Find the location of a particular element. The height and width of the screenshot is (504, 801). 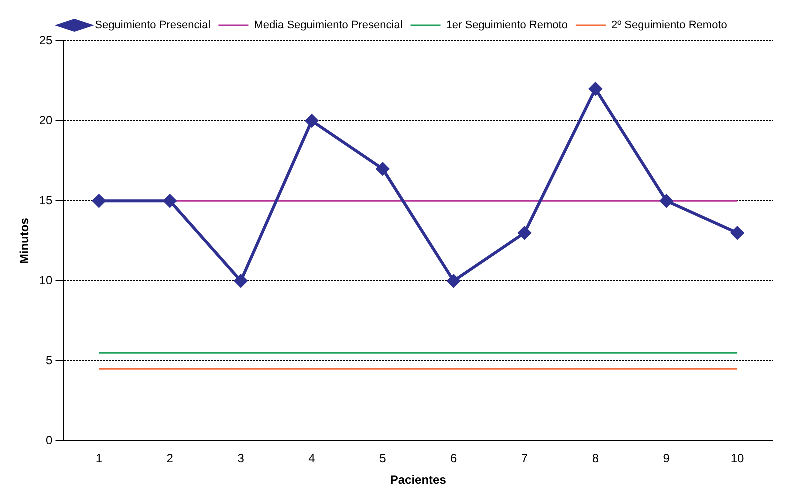

x-tick-label: 2 is located at coordinates (170, 459).